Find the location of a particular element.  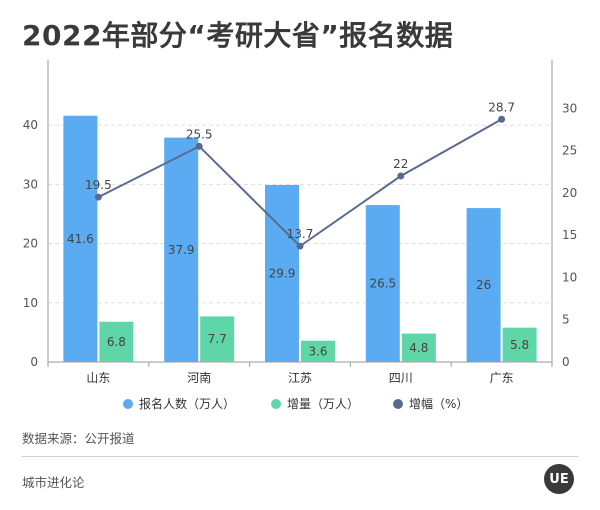

x-tick-label: 四川 is located at coordinates (401, 378).